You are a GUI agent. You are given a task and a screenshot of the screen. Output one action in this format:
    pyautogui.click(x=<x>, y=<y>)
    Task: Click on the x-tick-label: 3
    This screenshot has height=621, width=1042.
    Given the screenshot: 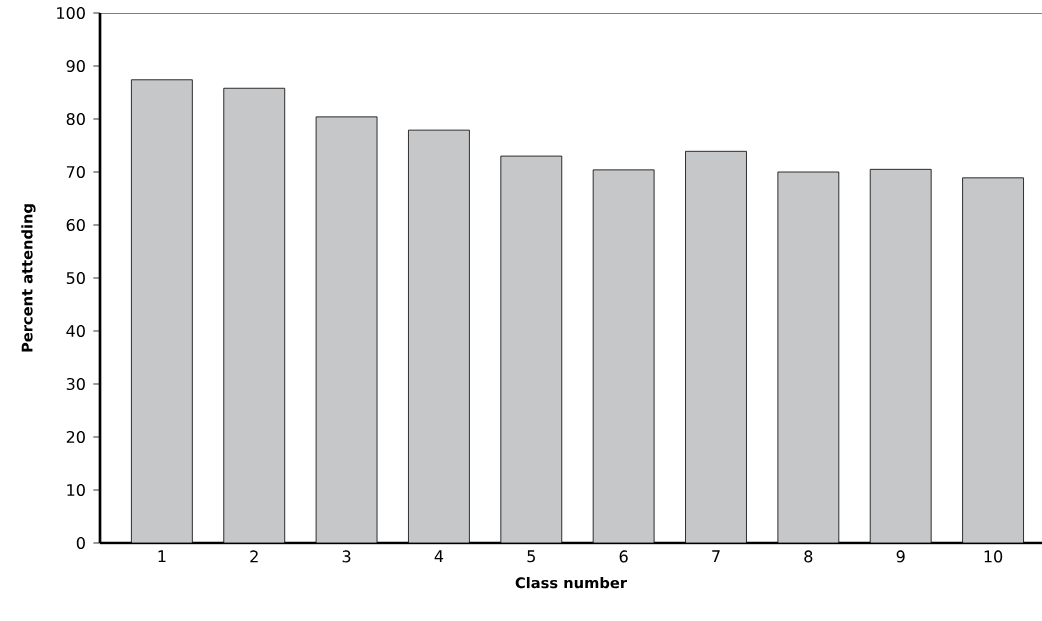 What is the action you would take?
    pyautogui.click(x=346, y=556)
    